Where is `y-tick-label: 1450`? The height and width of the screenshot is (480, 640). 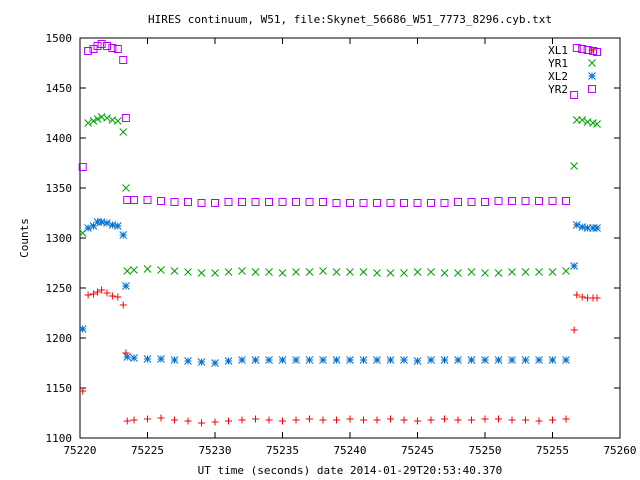
y-tick-label: 1450 is located at coordinates (59, 88).